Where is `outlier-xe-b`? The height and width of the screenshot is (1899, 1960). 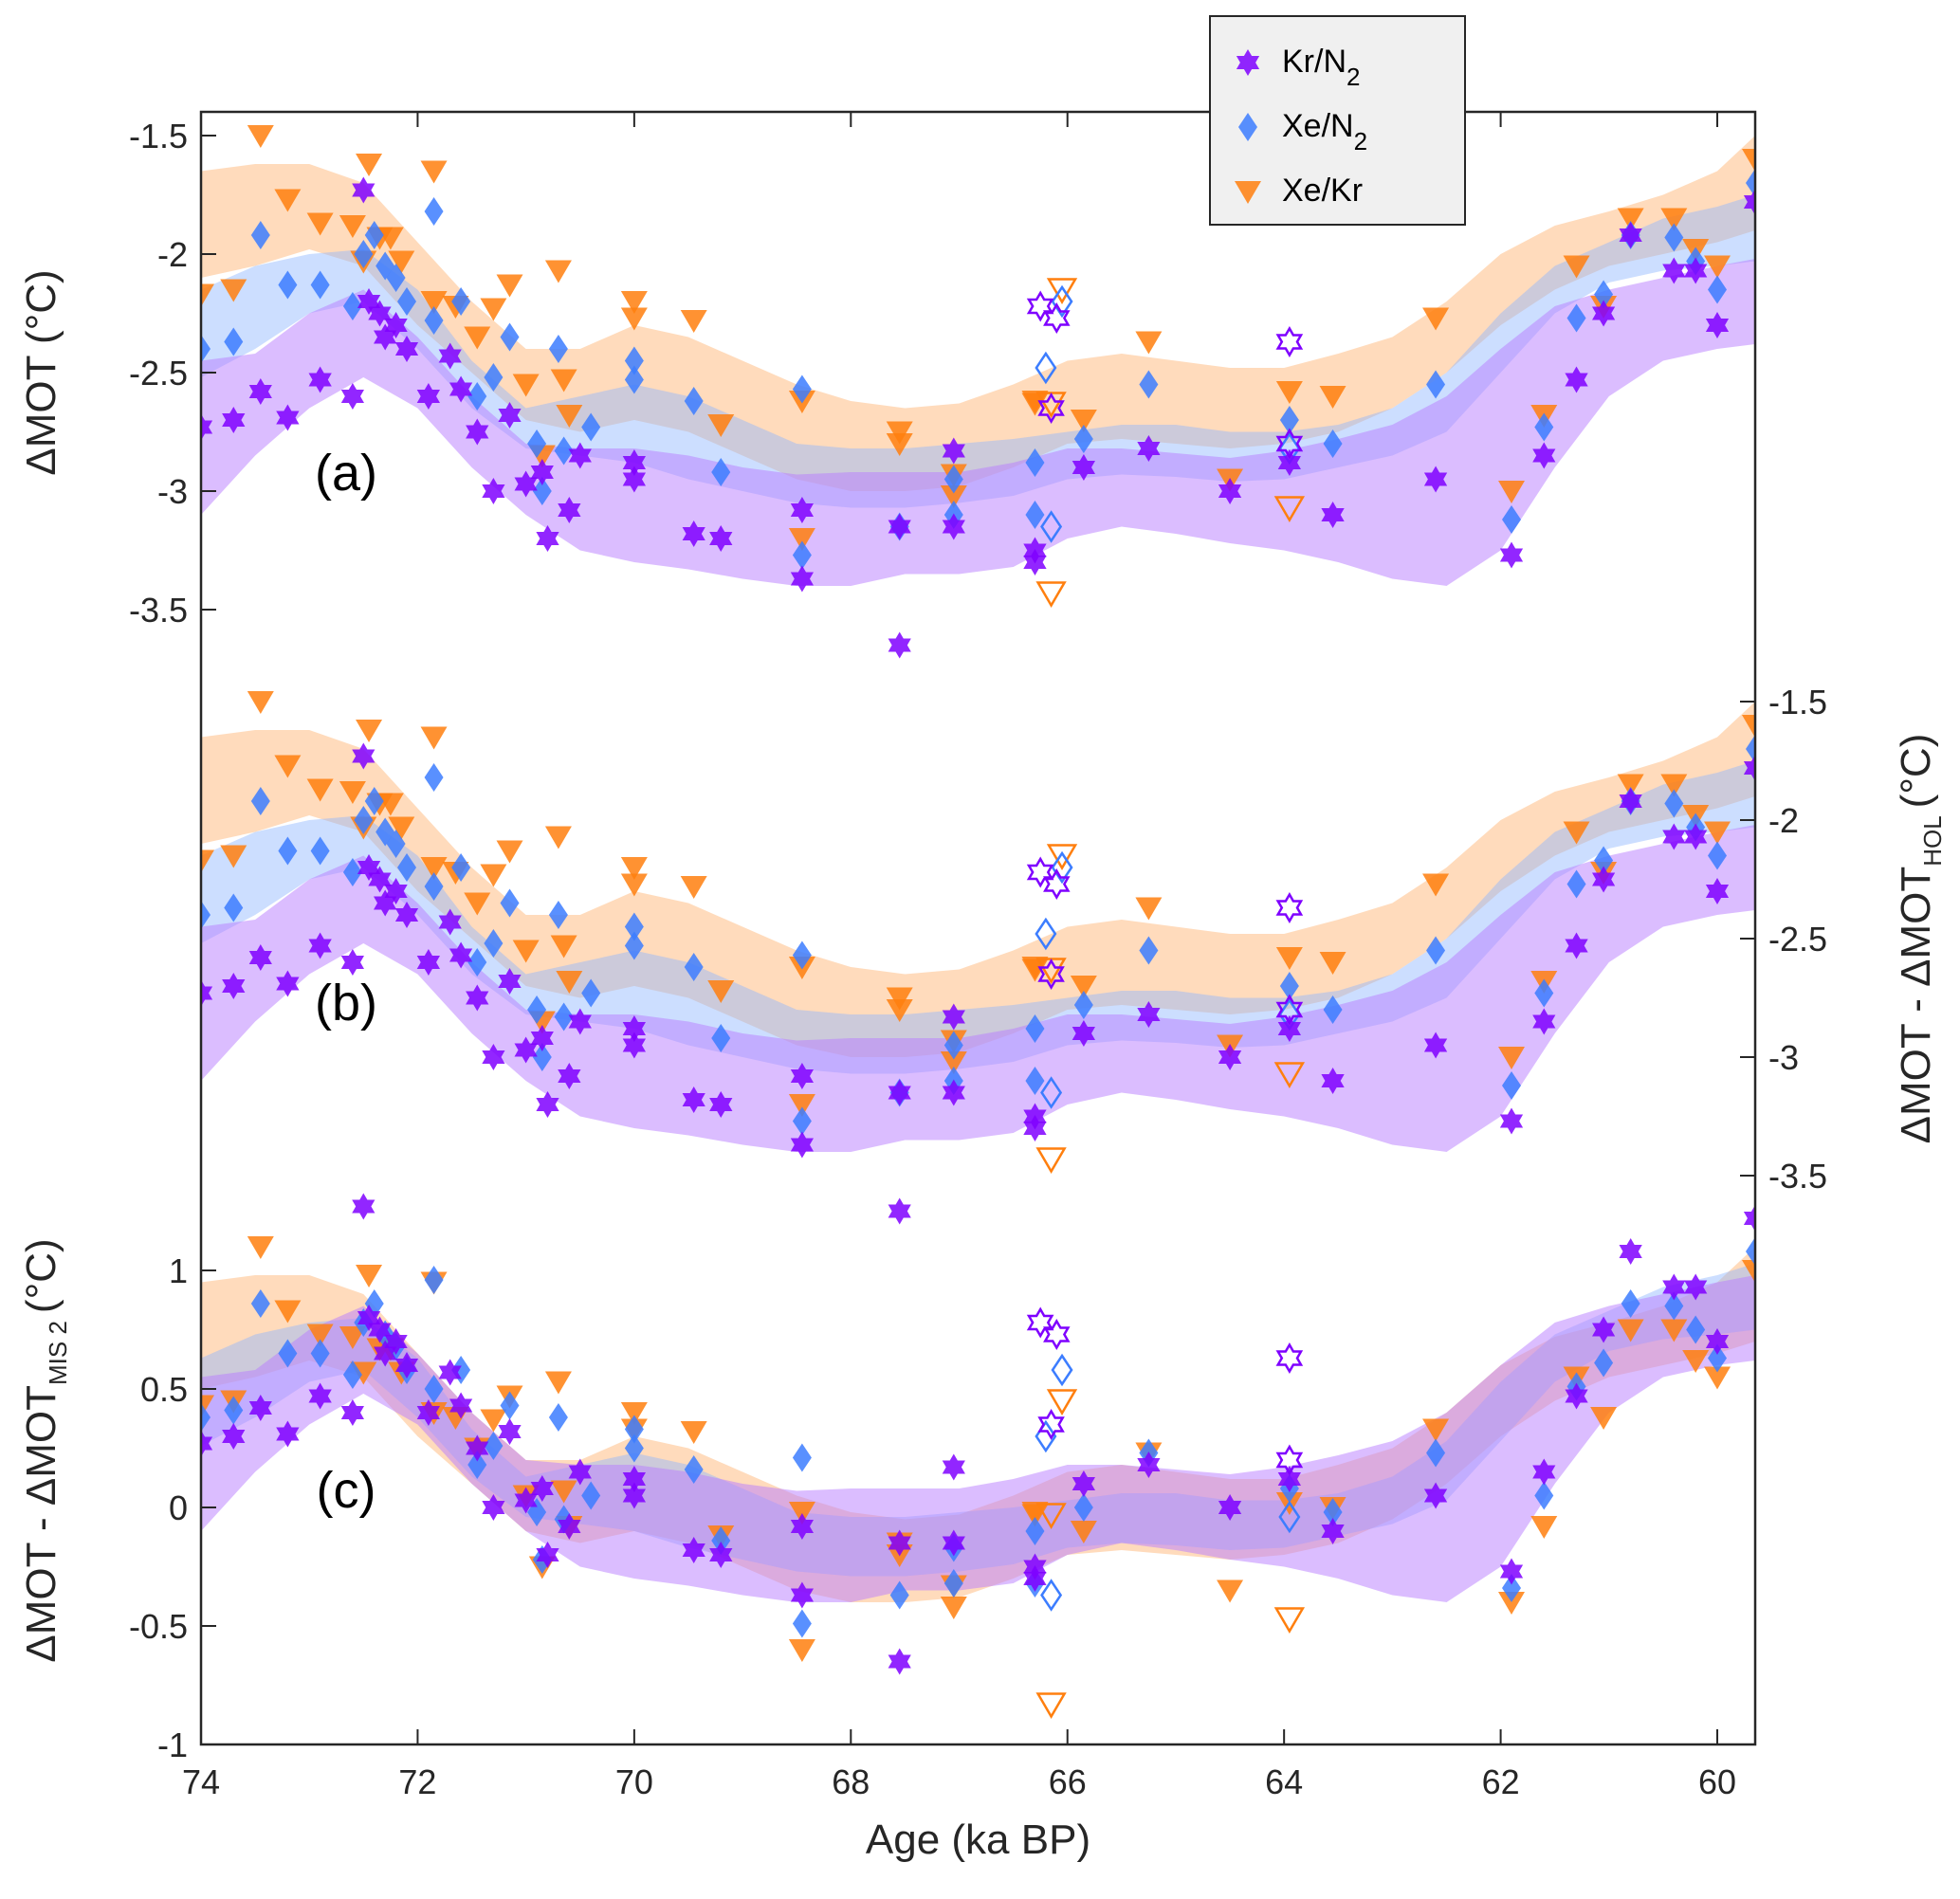 outlier-xe-b is located at coordinates (1051, 1092).